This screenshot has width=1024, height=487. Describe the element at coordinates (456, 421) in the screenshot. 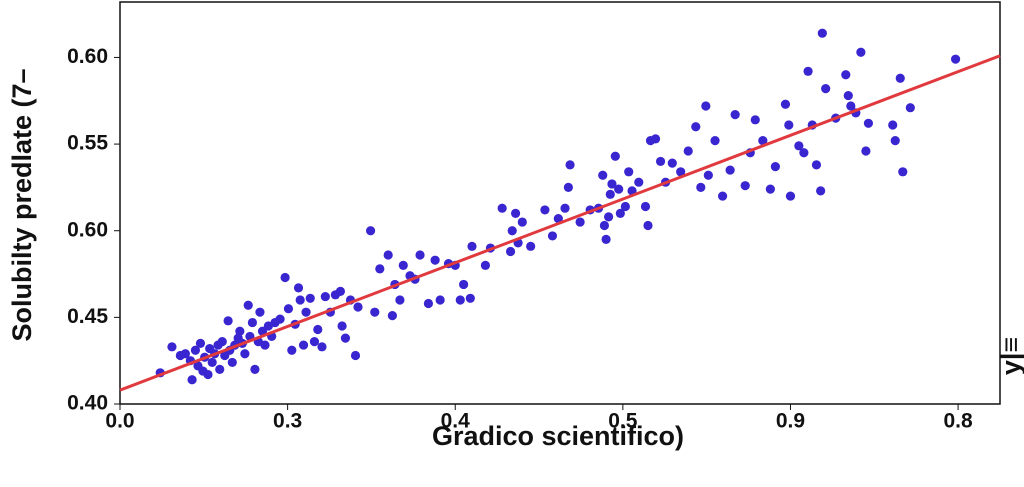

I see `x-tick-label: 0.4` at that location.